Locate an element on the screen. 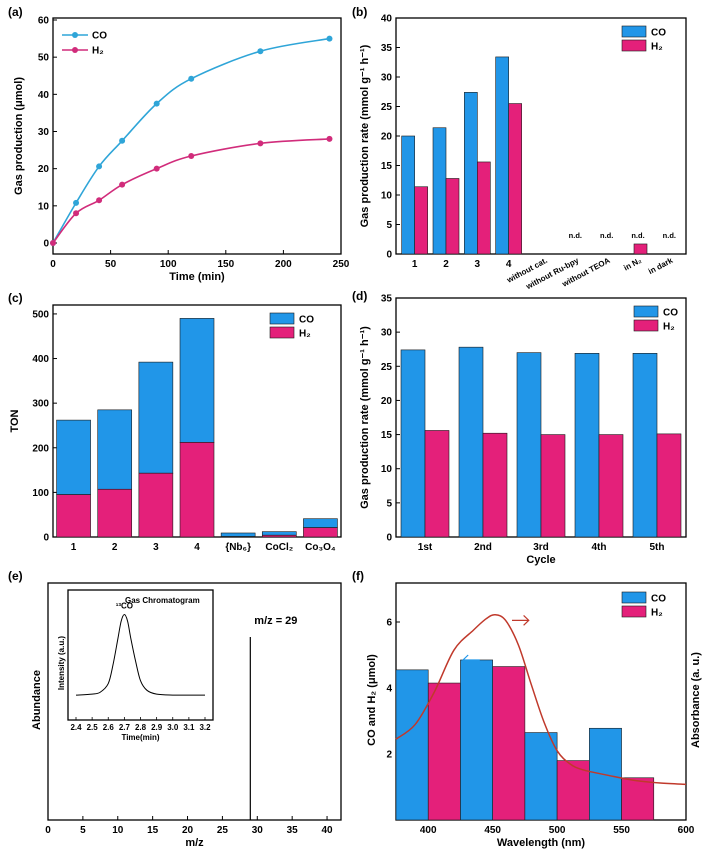 The width and height of the screenshot is (707, 864). b-xtick-label-7: in N₂ is located at coordinates (632, 264).